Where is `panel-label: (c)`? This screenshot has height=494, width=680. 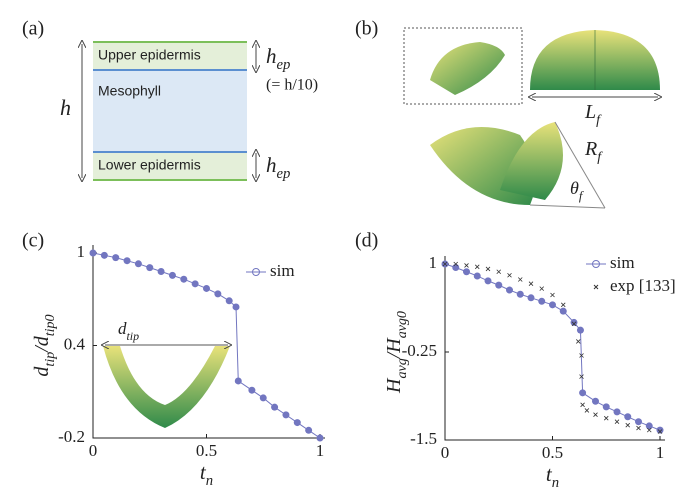
panel-label: (c) is located at coordinates (33, 241).